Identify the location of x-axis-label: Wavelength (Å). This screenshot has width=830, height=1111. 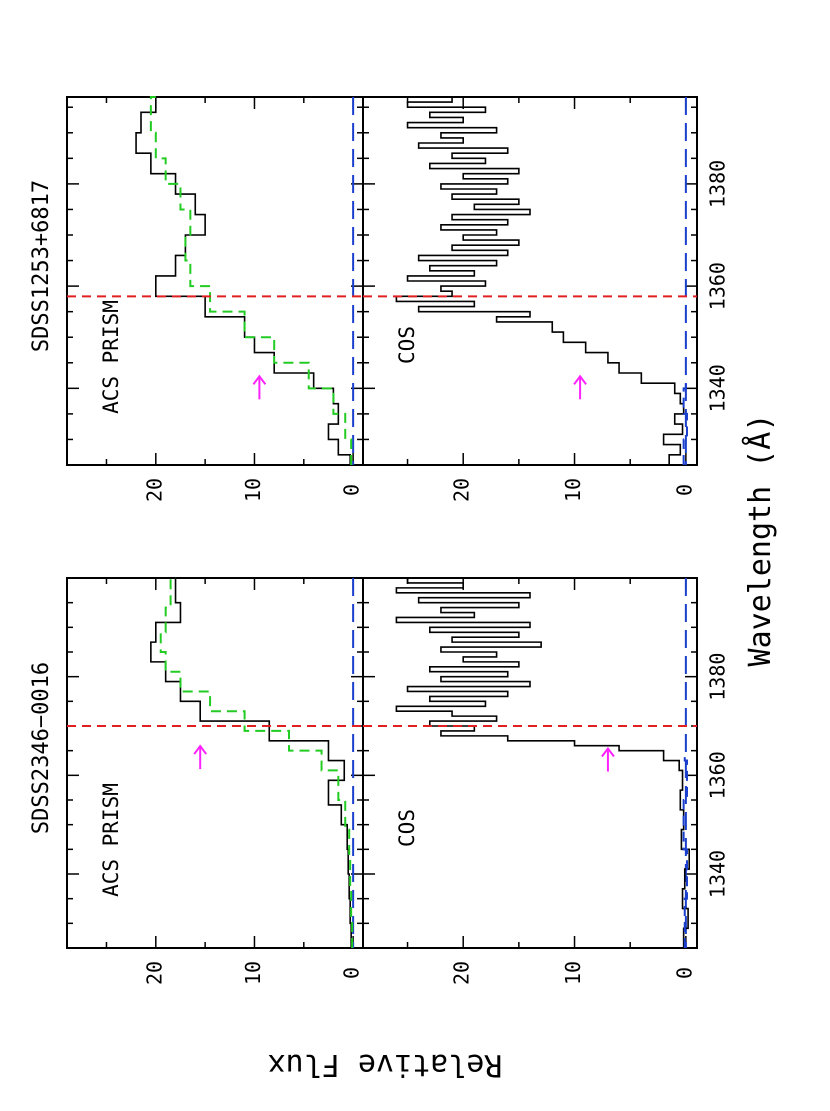
(760, 540).